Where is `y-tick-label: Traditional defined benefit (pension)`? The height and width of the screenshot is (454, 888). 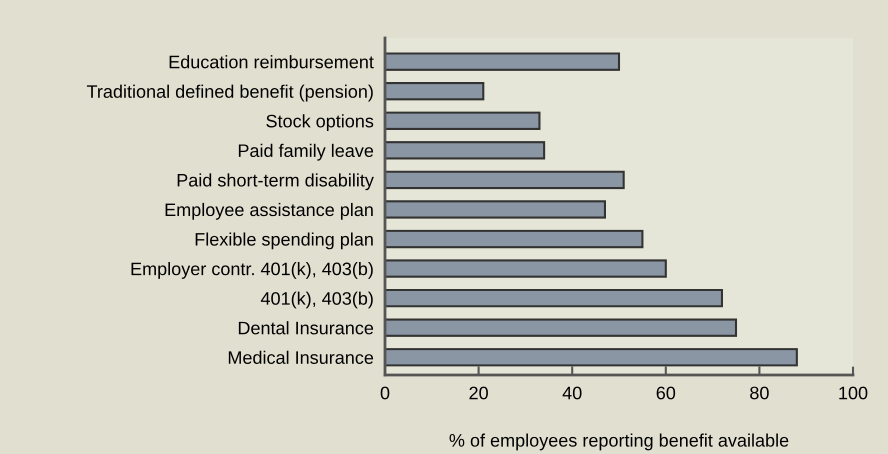
y-tick-label: Traditional defined benefit (pension) is located at coordinates (229, 93).